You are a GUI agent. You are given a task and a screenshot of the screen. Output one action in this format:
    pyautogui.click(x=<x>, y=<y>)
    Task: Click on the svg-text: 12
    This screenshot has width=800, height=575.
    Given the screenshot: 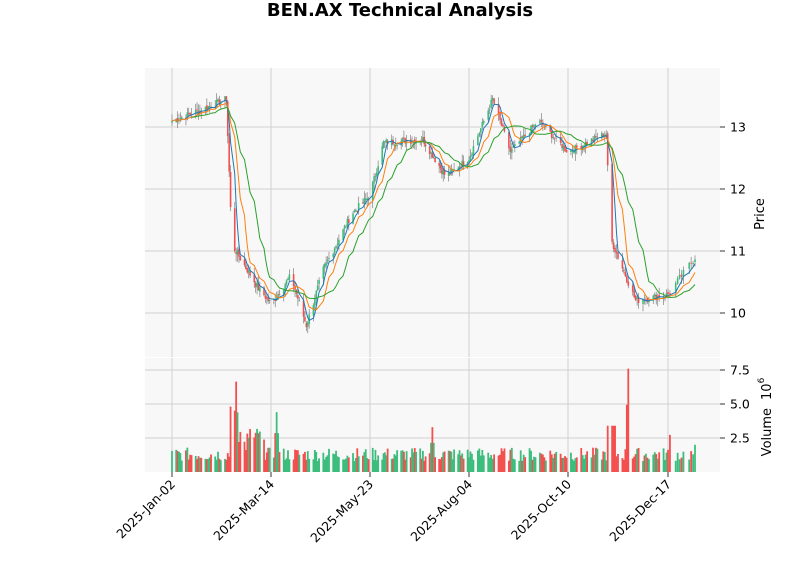 What is the action you would take?
    pyautogui.click(x=738, y=189)
    